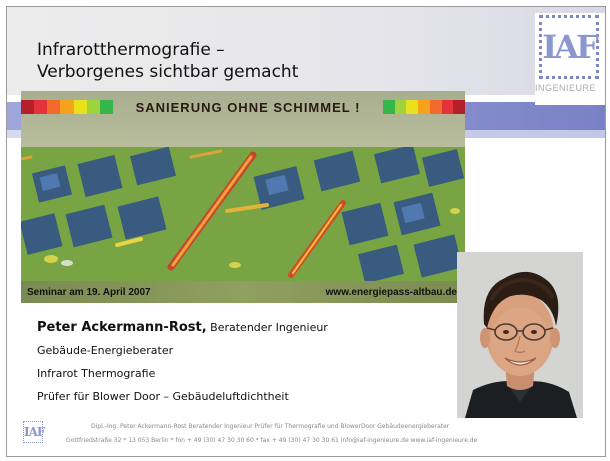 The height and width of the screenshot is (461, 610). Describe the element at coordinates (96, 373) in the screenshot. I see `qualification-2: Infrarot Thermografie` at that location.